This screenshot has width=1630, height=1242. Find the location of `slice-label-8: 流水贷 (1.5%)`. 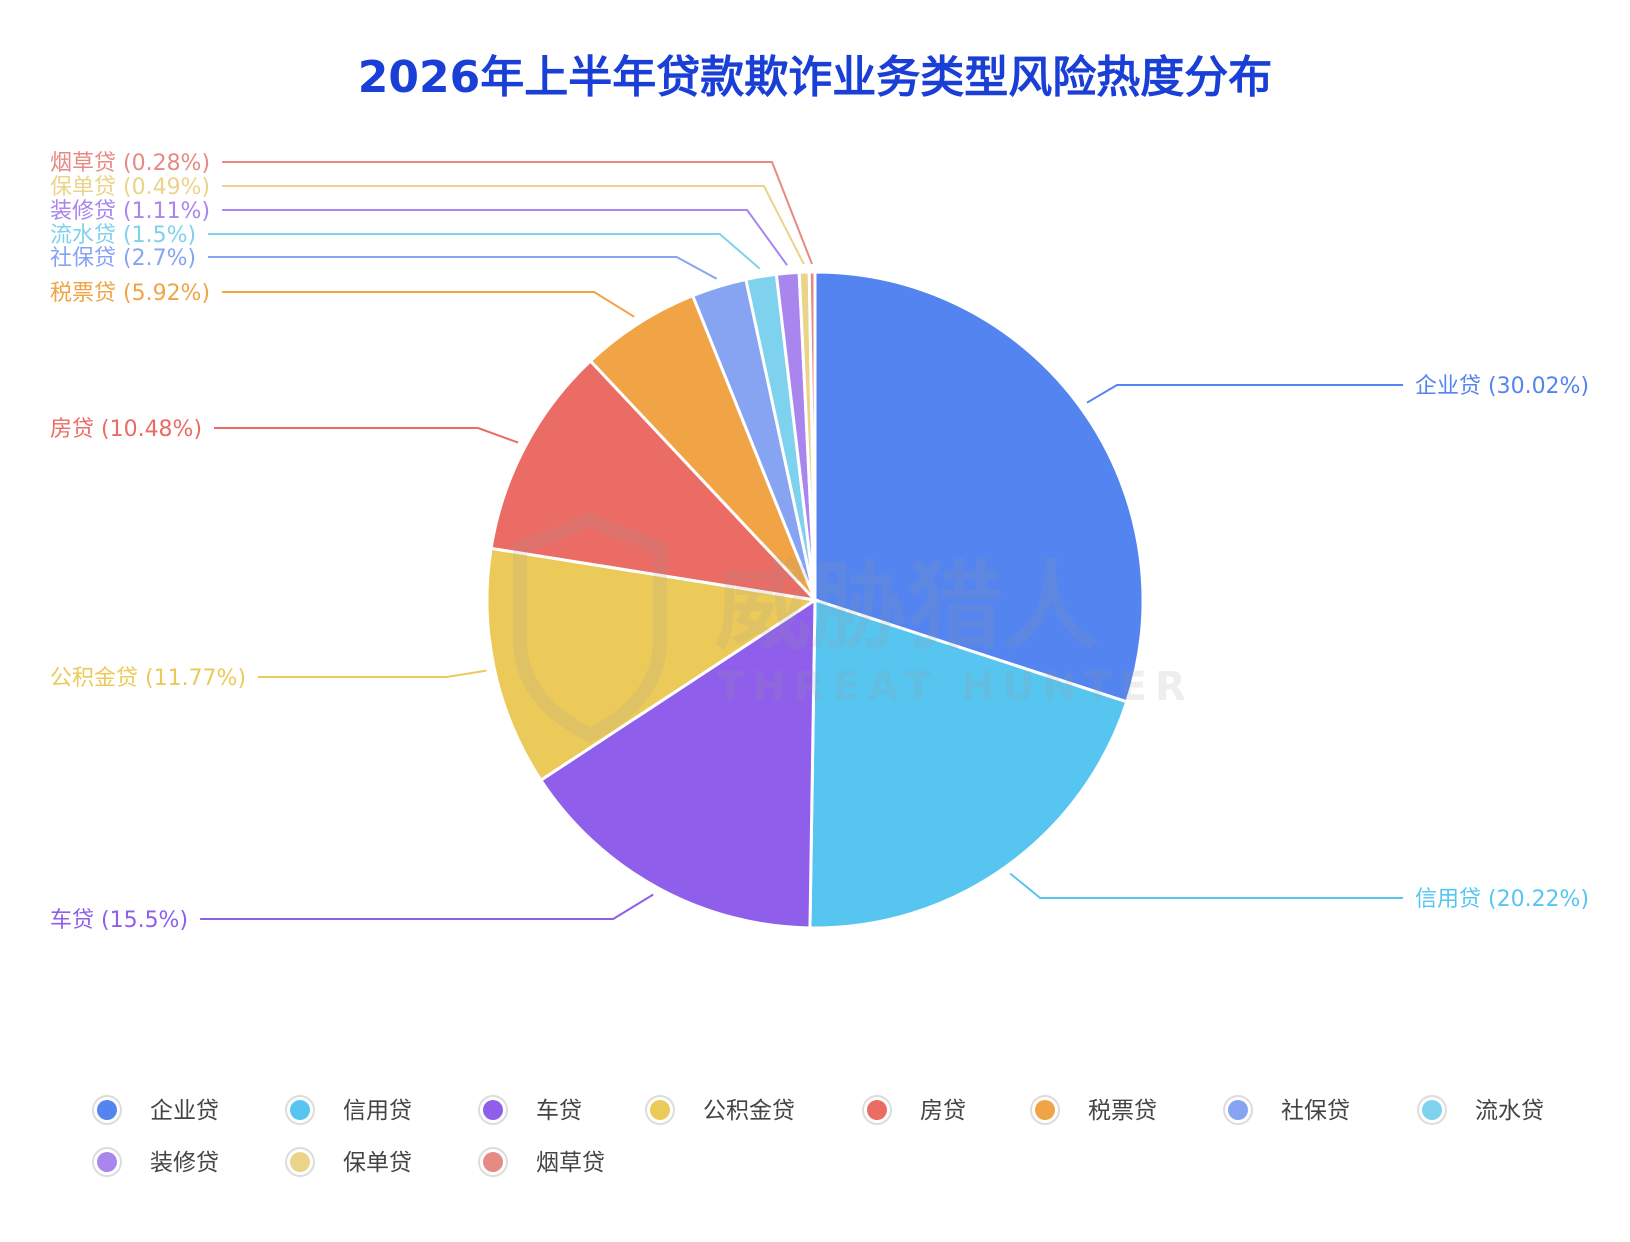

slice-label-8: 流水贷 (1.5%) is located at coordinates (123, 235).